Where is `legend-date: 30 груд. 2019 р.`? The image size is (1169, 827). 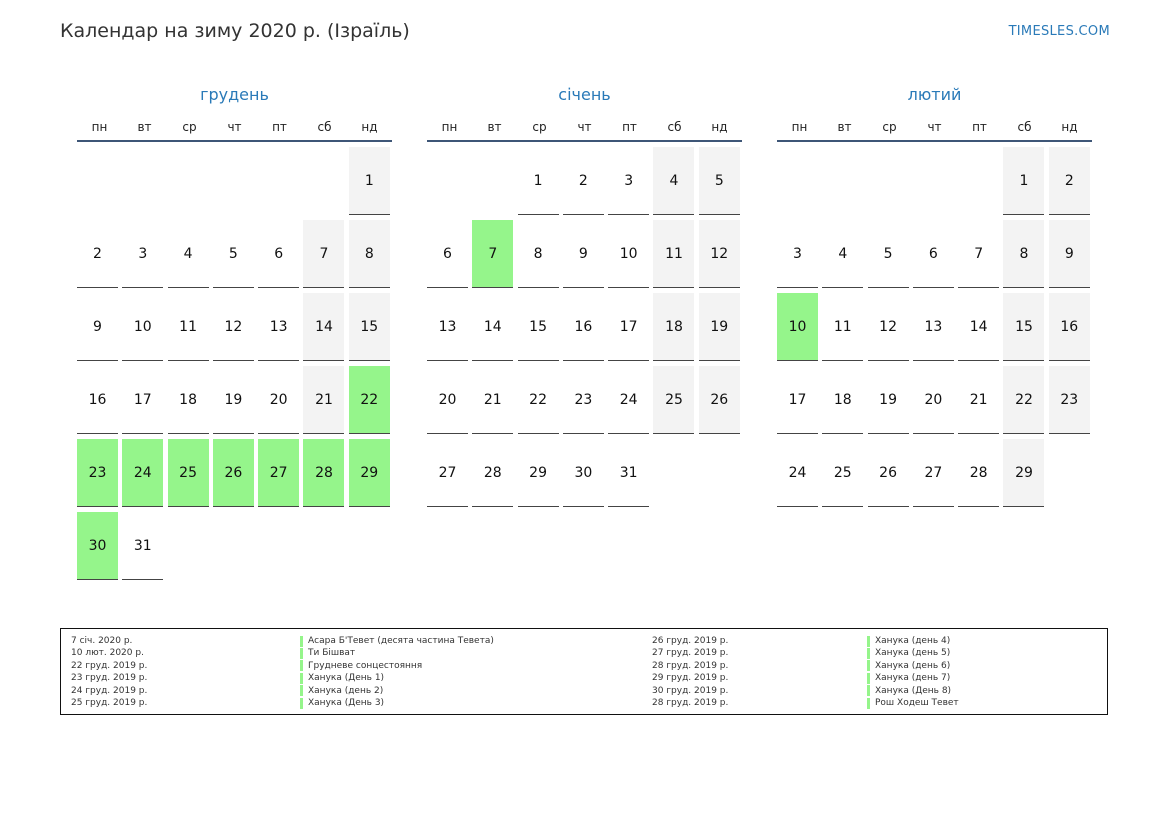
legend-date: 30 груд. 2019 р. is located at coordinates (690, 690).